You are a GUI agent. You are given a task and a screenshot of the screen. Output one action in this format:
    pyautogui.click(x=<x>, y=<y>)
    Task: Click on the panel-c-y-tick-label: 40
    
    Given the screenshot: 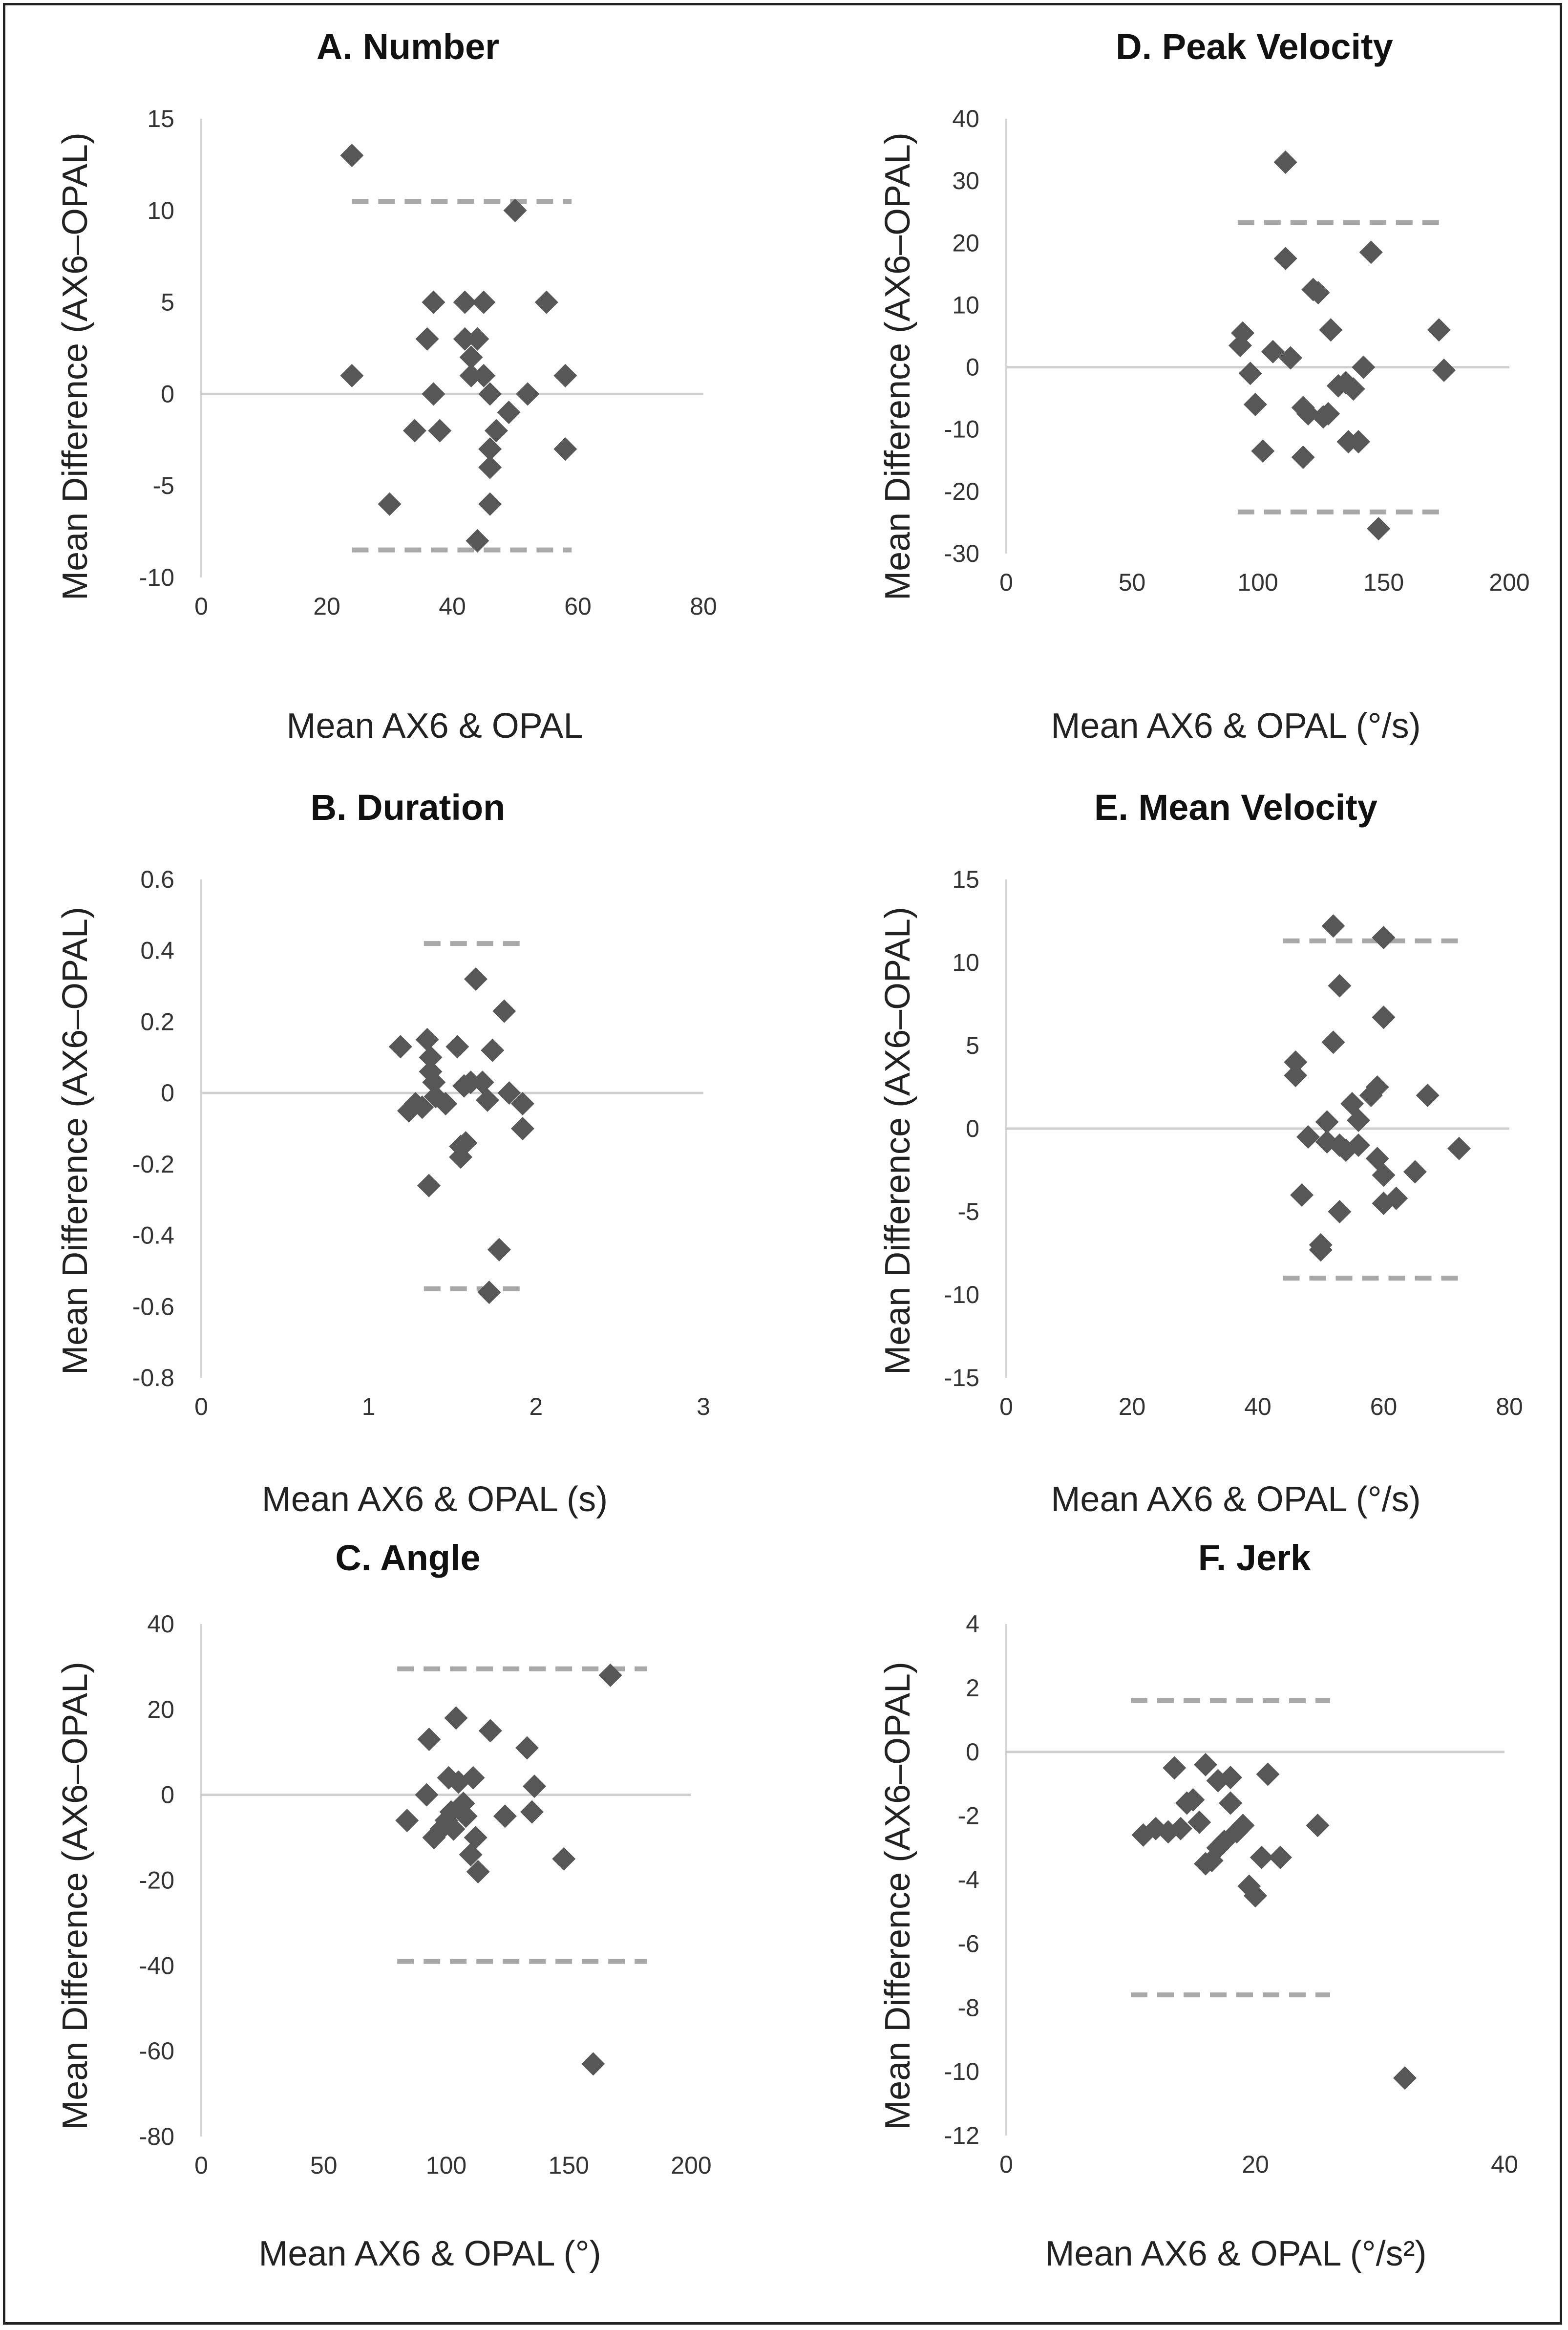 What is the action you would take?
    pyautogui.click(x=160, y=1624)
    